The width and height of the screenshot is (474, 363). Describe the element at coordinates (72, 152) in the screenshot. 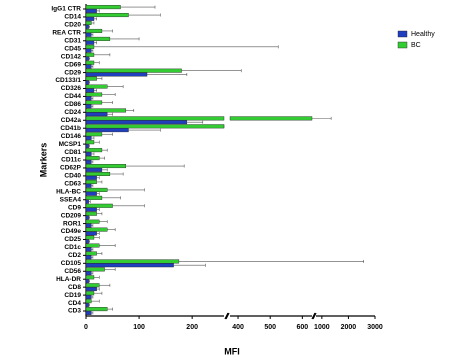

I see `y-tick-label: CD81` at that location.